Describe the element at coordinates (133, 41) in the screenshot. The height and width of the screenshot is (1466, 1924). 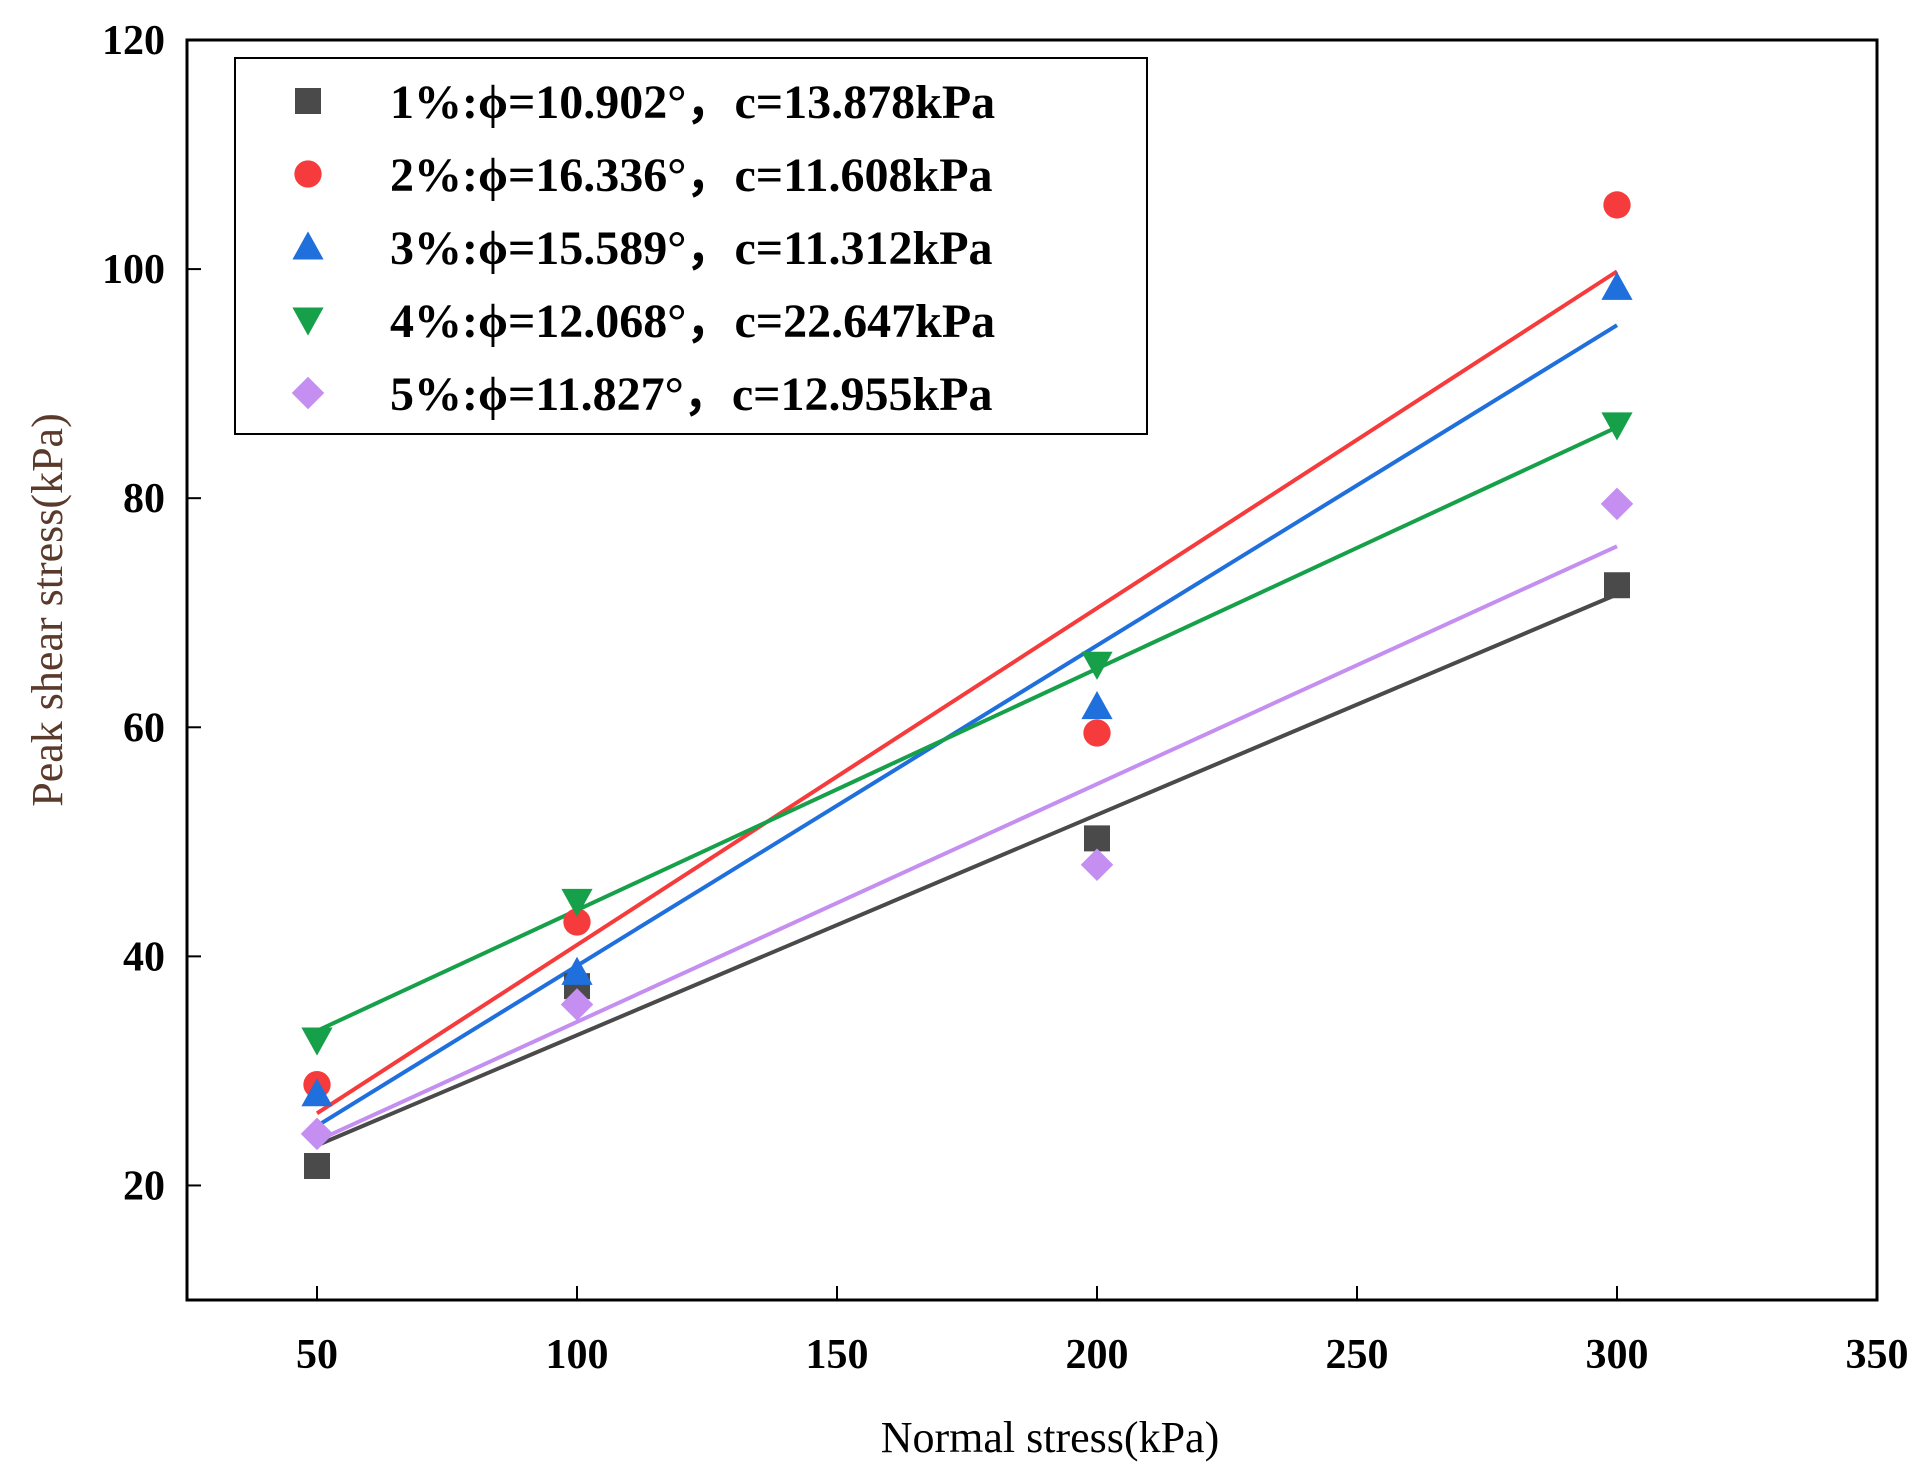
I see `y-tick-label: 120` at that location.